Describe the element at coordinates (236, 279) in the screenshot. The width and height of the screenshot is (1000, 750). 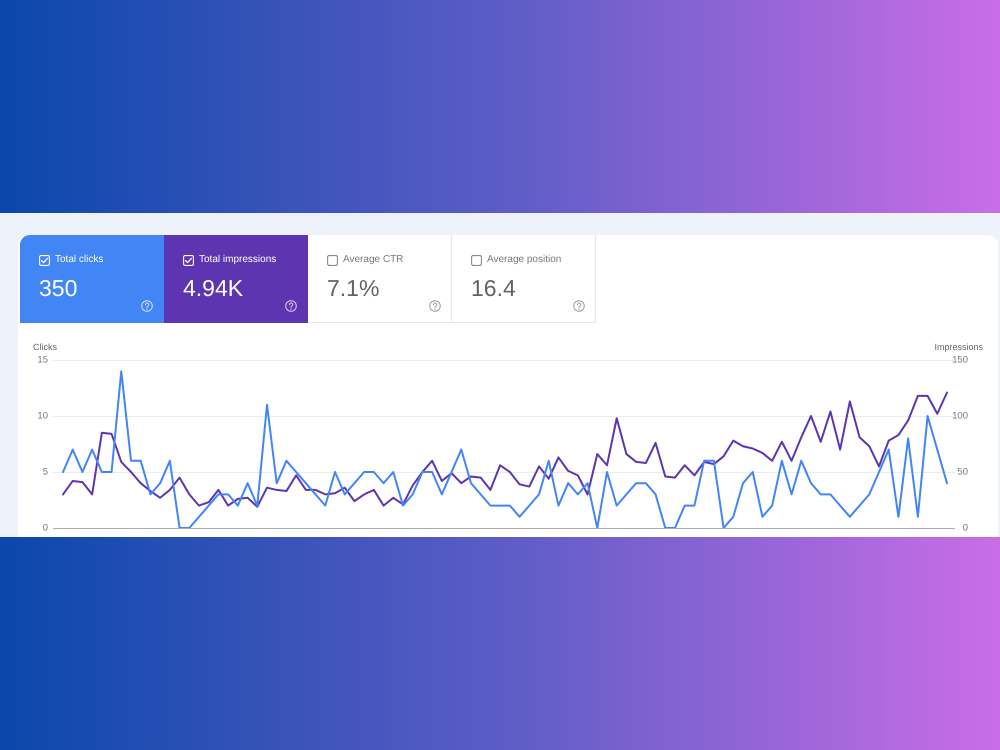
I see `metric-card: Total impressions 4.94K` at that location.